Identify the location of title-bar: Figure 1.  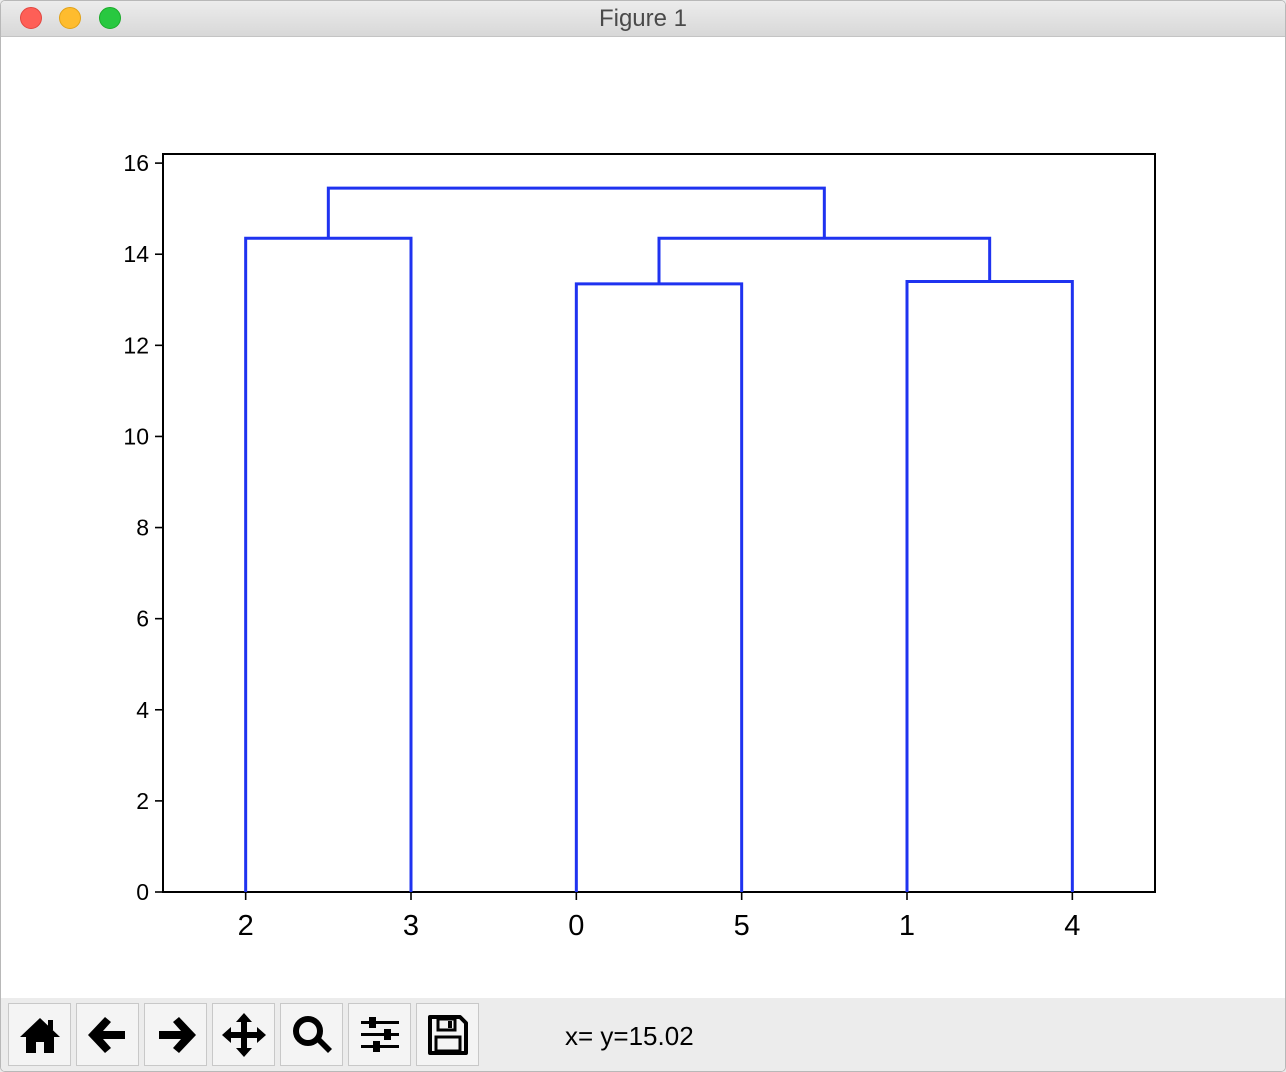
(643, 19).